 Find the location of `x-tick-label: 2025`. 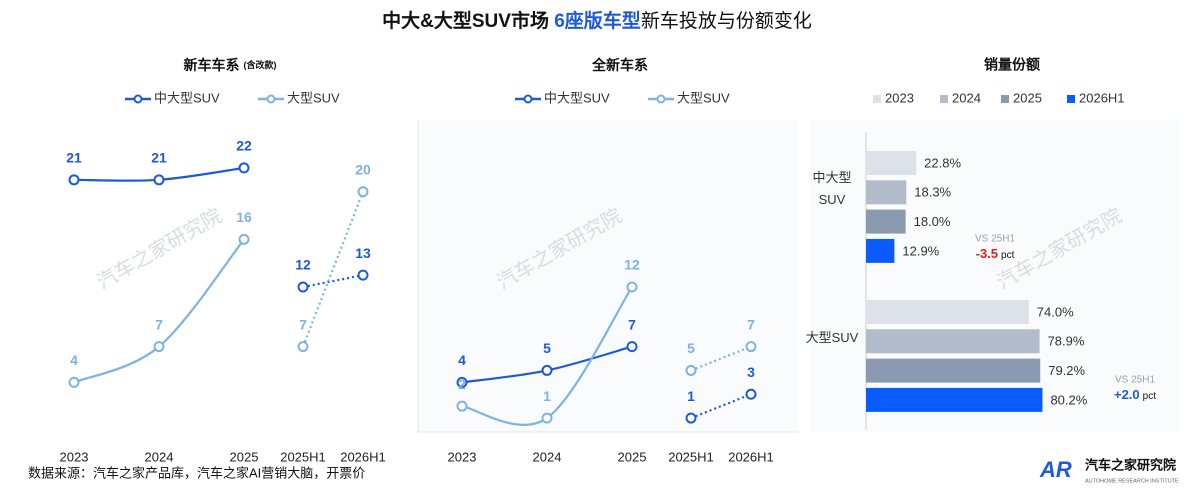

x-tick-label: 2025 is located at coordinates (632, 456).